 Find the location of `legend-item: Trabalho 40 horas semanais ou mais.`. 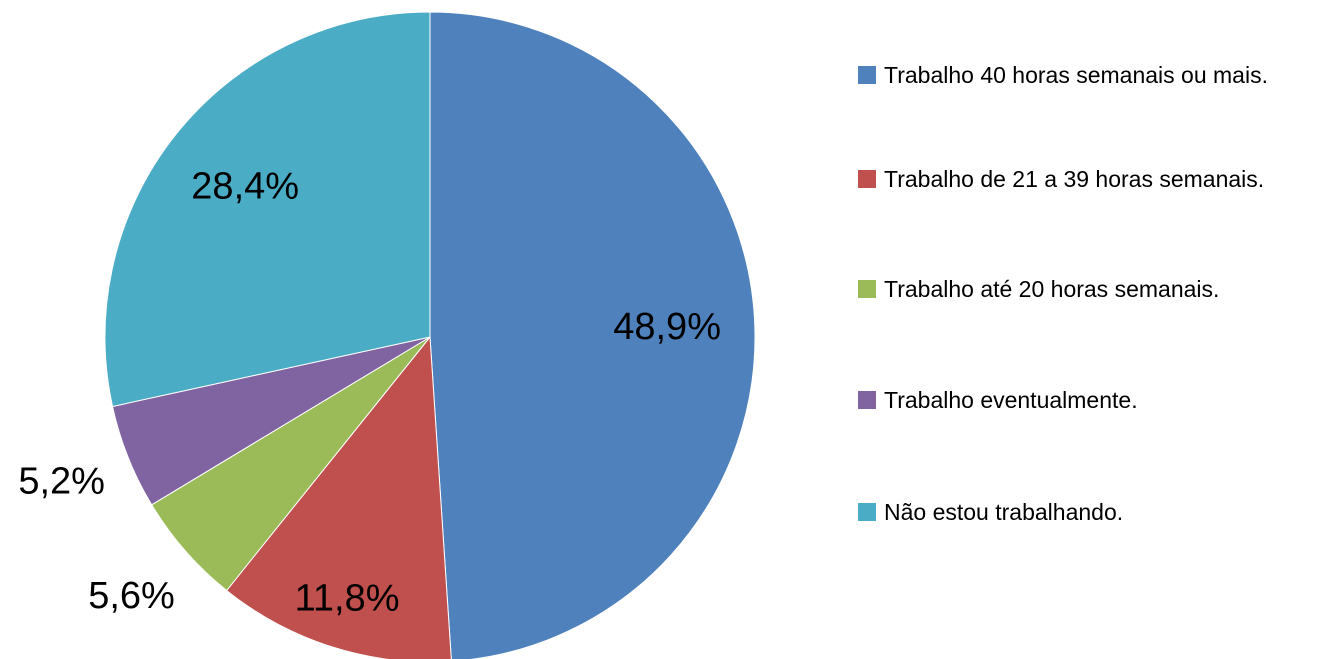

legend-item: Trabalho 40 horas semanais ou mais. is located at coordinates (1093, 75).